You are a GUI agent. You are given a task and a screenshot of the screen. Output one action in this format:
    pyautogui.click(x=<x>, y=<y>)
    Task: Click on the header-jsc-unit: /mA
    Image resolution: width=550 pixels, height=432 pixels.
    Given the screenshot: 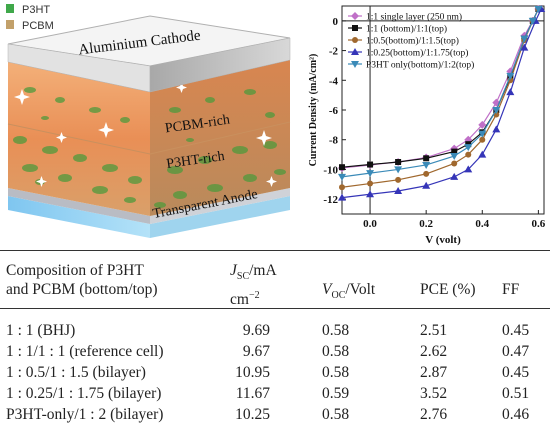 What is the action you would take?
    pyautogui.click(x=263, y=270)
    